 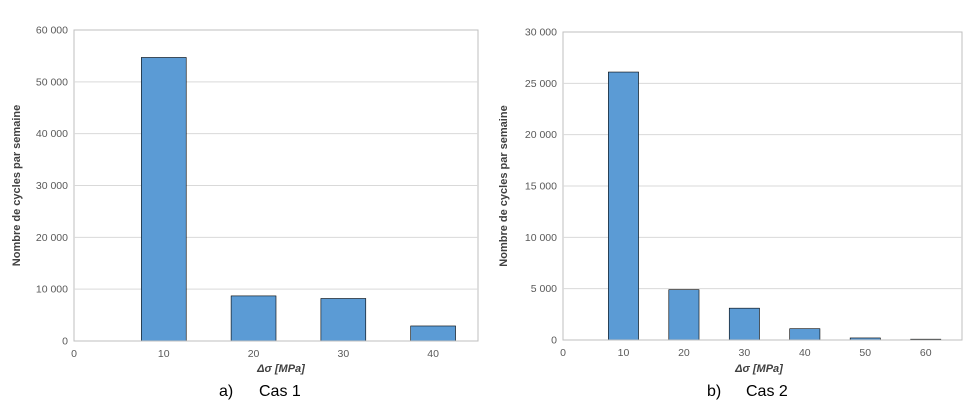 What do you see at coordinates (52, 134) in the screenshot?
I see `y-tick-label: 40 000` at bounding box center [52, 134].